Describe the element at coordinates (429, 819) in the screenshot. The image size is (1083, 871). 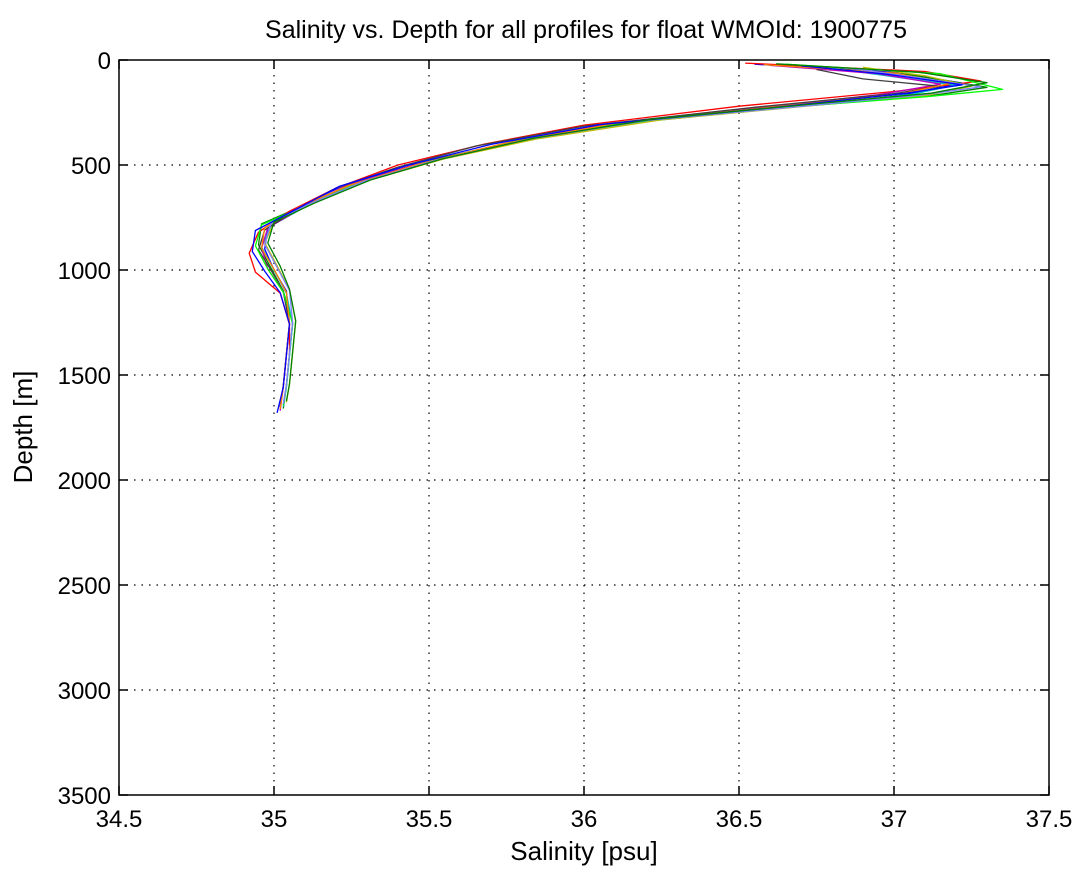
I see `x-tick-label: 35.5` at that location.